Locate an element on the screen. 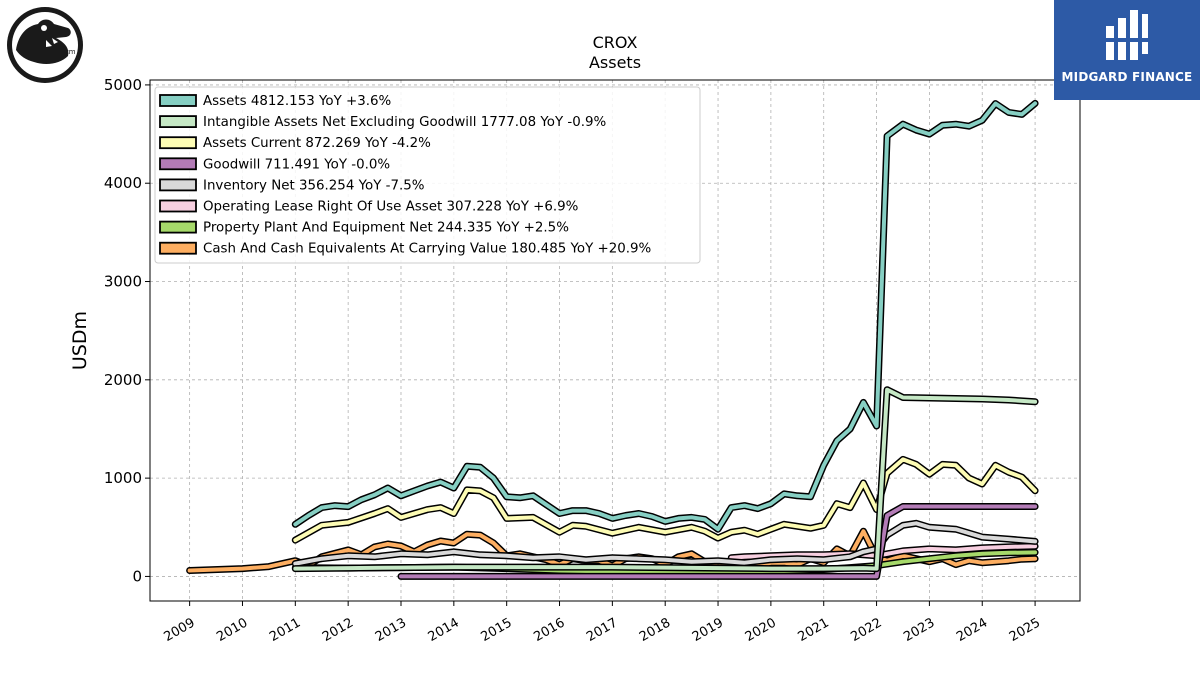 Image resolution: width=1200 pixels, height=675 pixels. chart-title: CROX is located at coordinates (615, 42).